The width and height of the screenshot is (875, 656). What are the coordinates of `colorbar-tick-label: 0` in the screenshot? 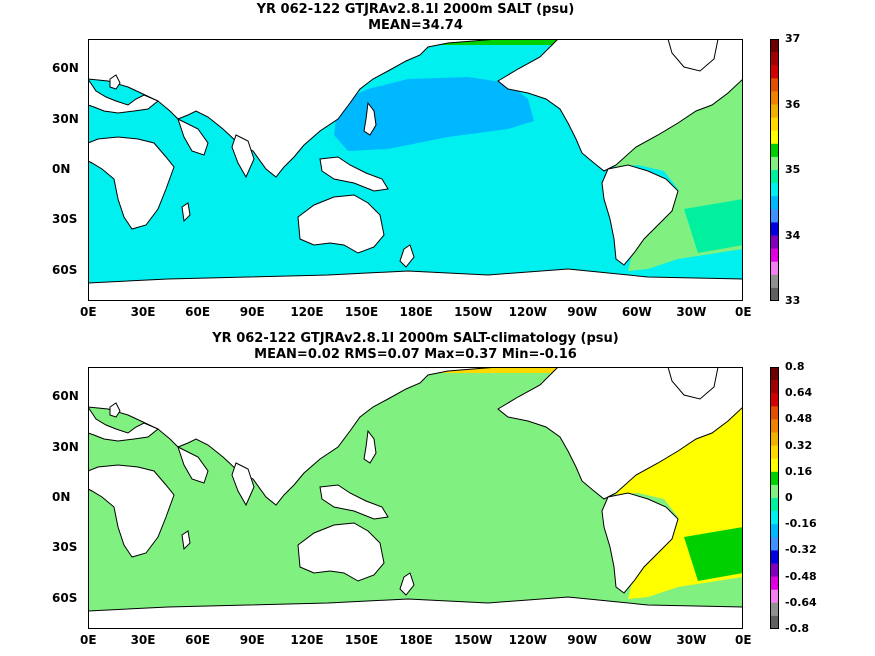 It's located at (789, 497).